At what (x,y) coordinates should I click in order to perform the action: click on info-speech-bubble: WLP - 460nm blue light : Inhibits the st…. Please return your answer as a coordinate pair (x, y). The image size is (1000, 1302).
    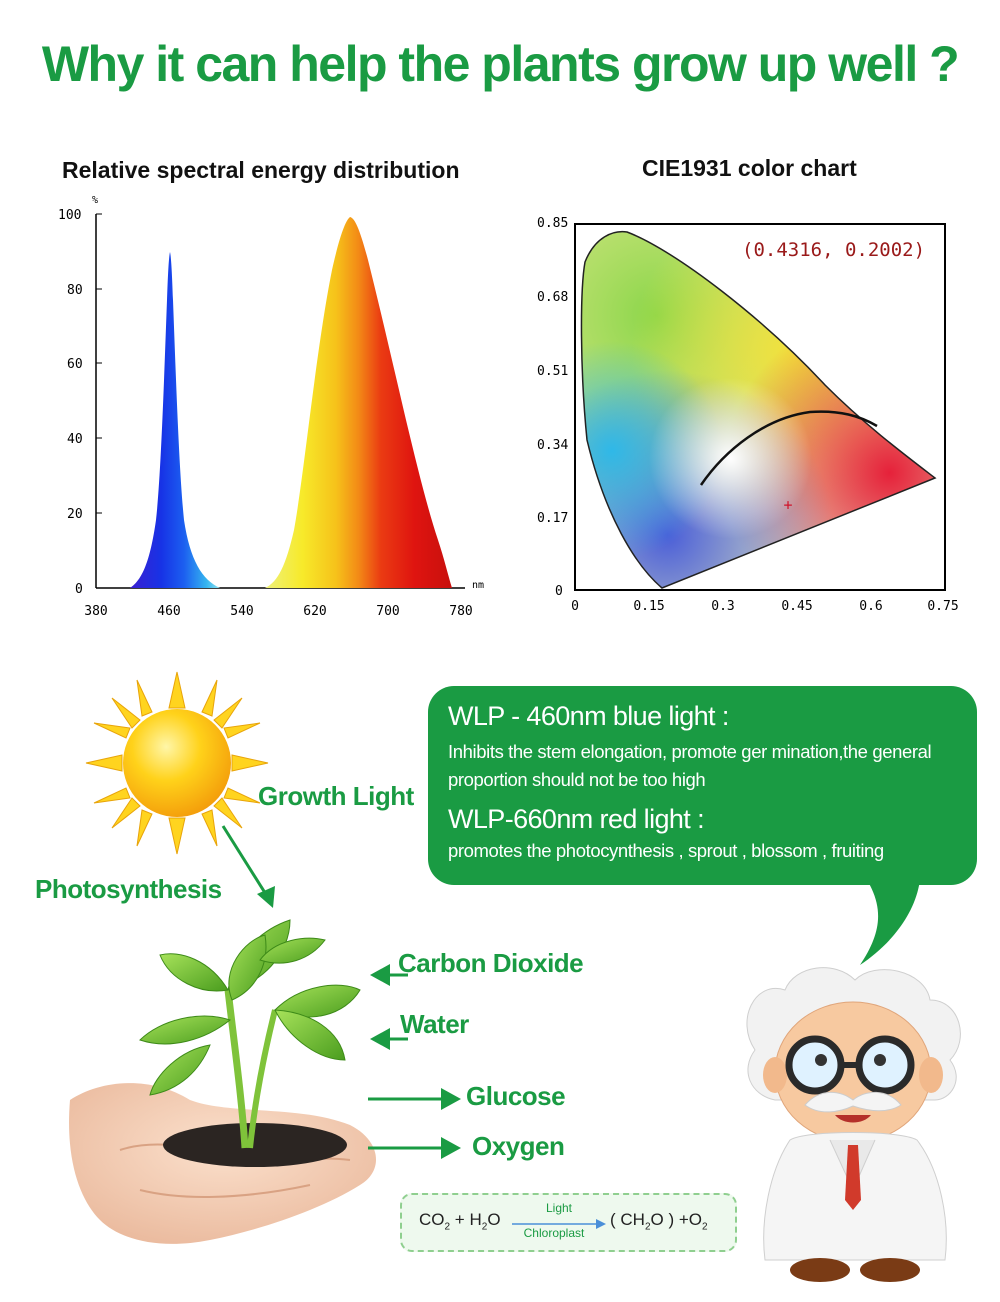
    Looking at the image, I should click on (702, 785).